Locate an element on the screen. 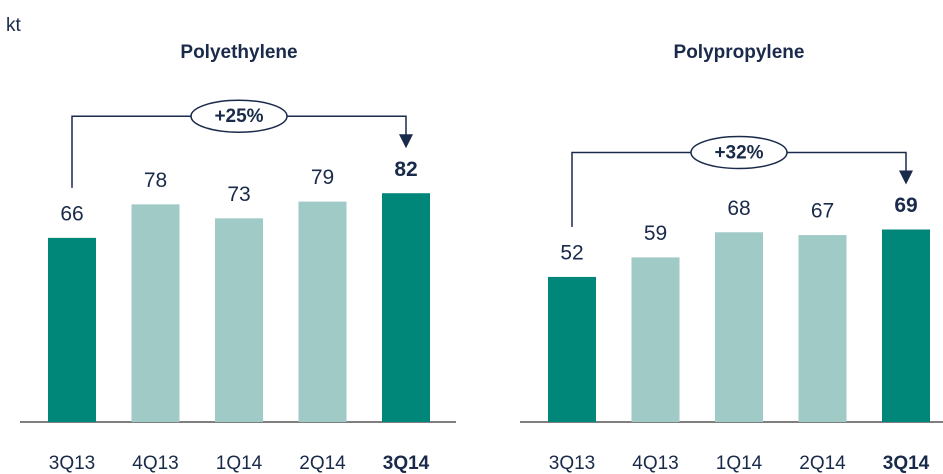 This screenshot has height=474, width=943. value-label: 73 is located at coordinates (238, 194).